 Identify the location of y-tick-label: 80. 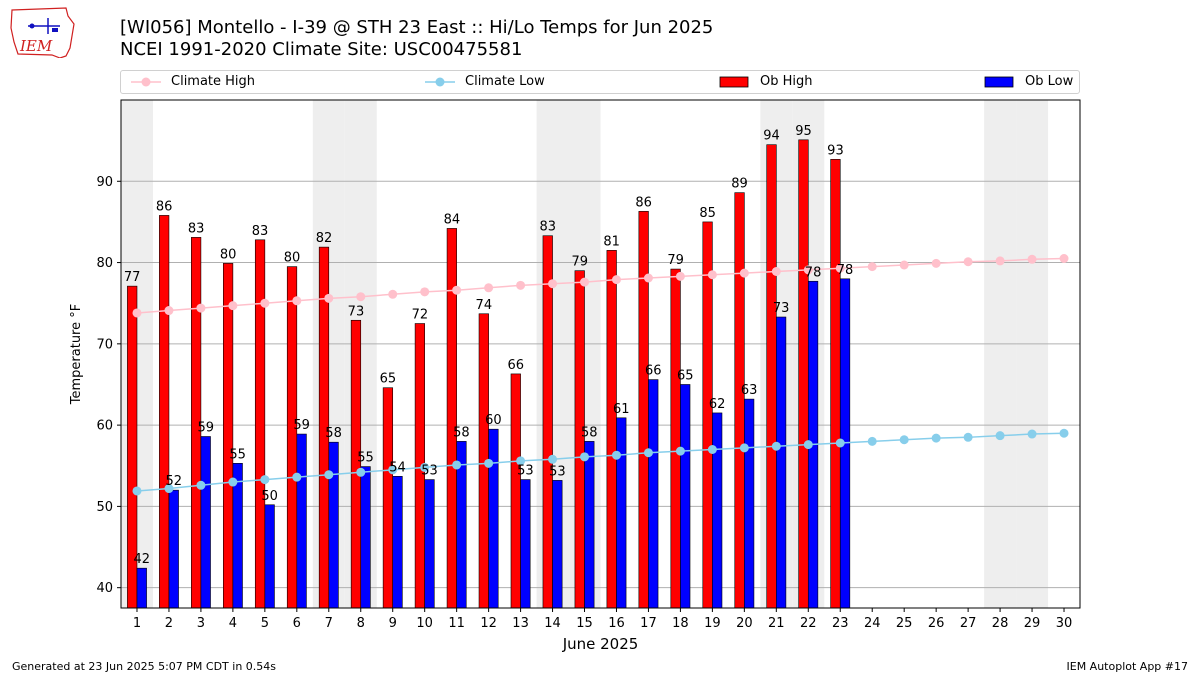
(104, 263).